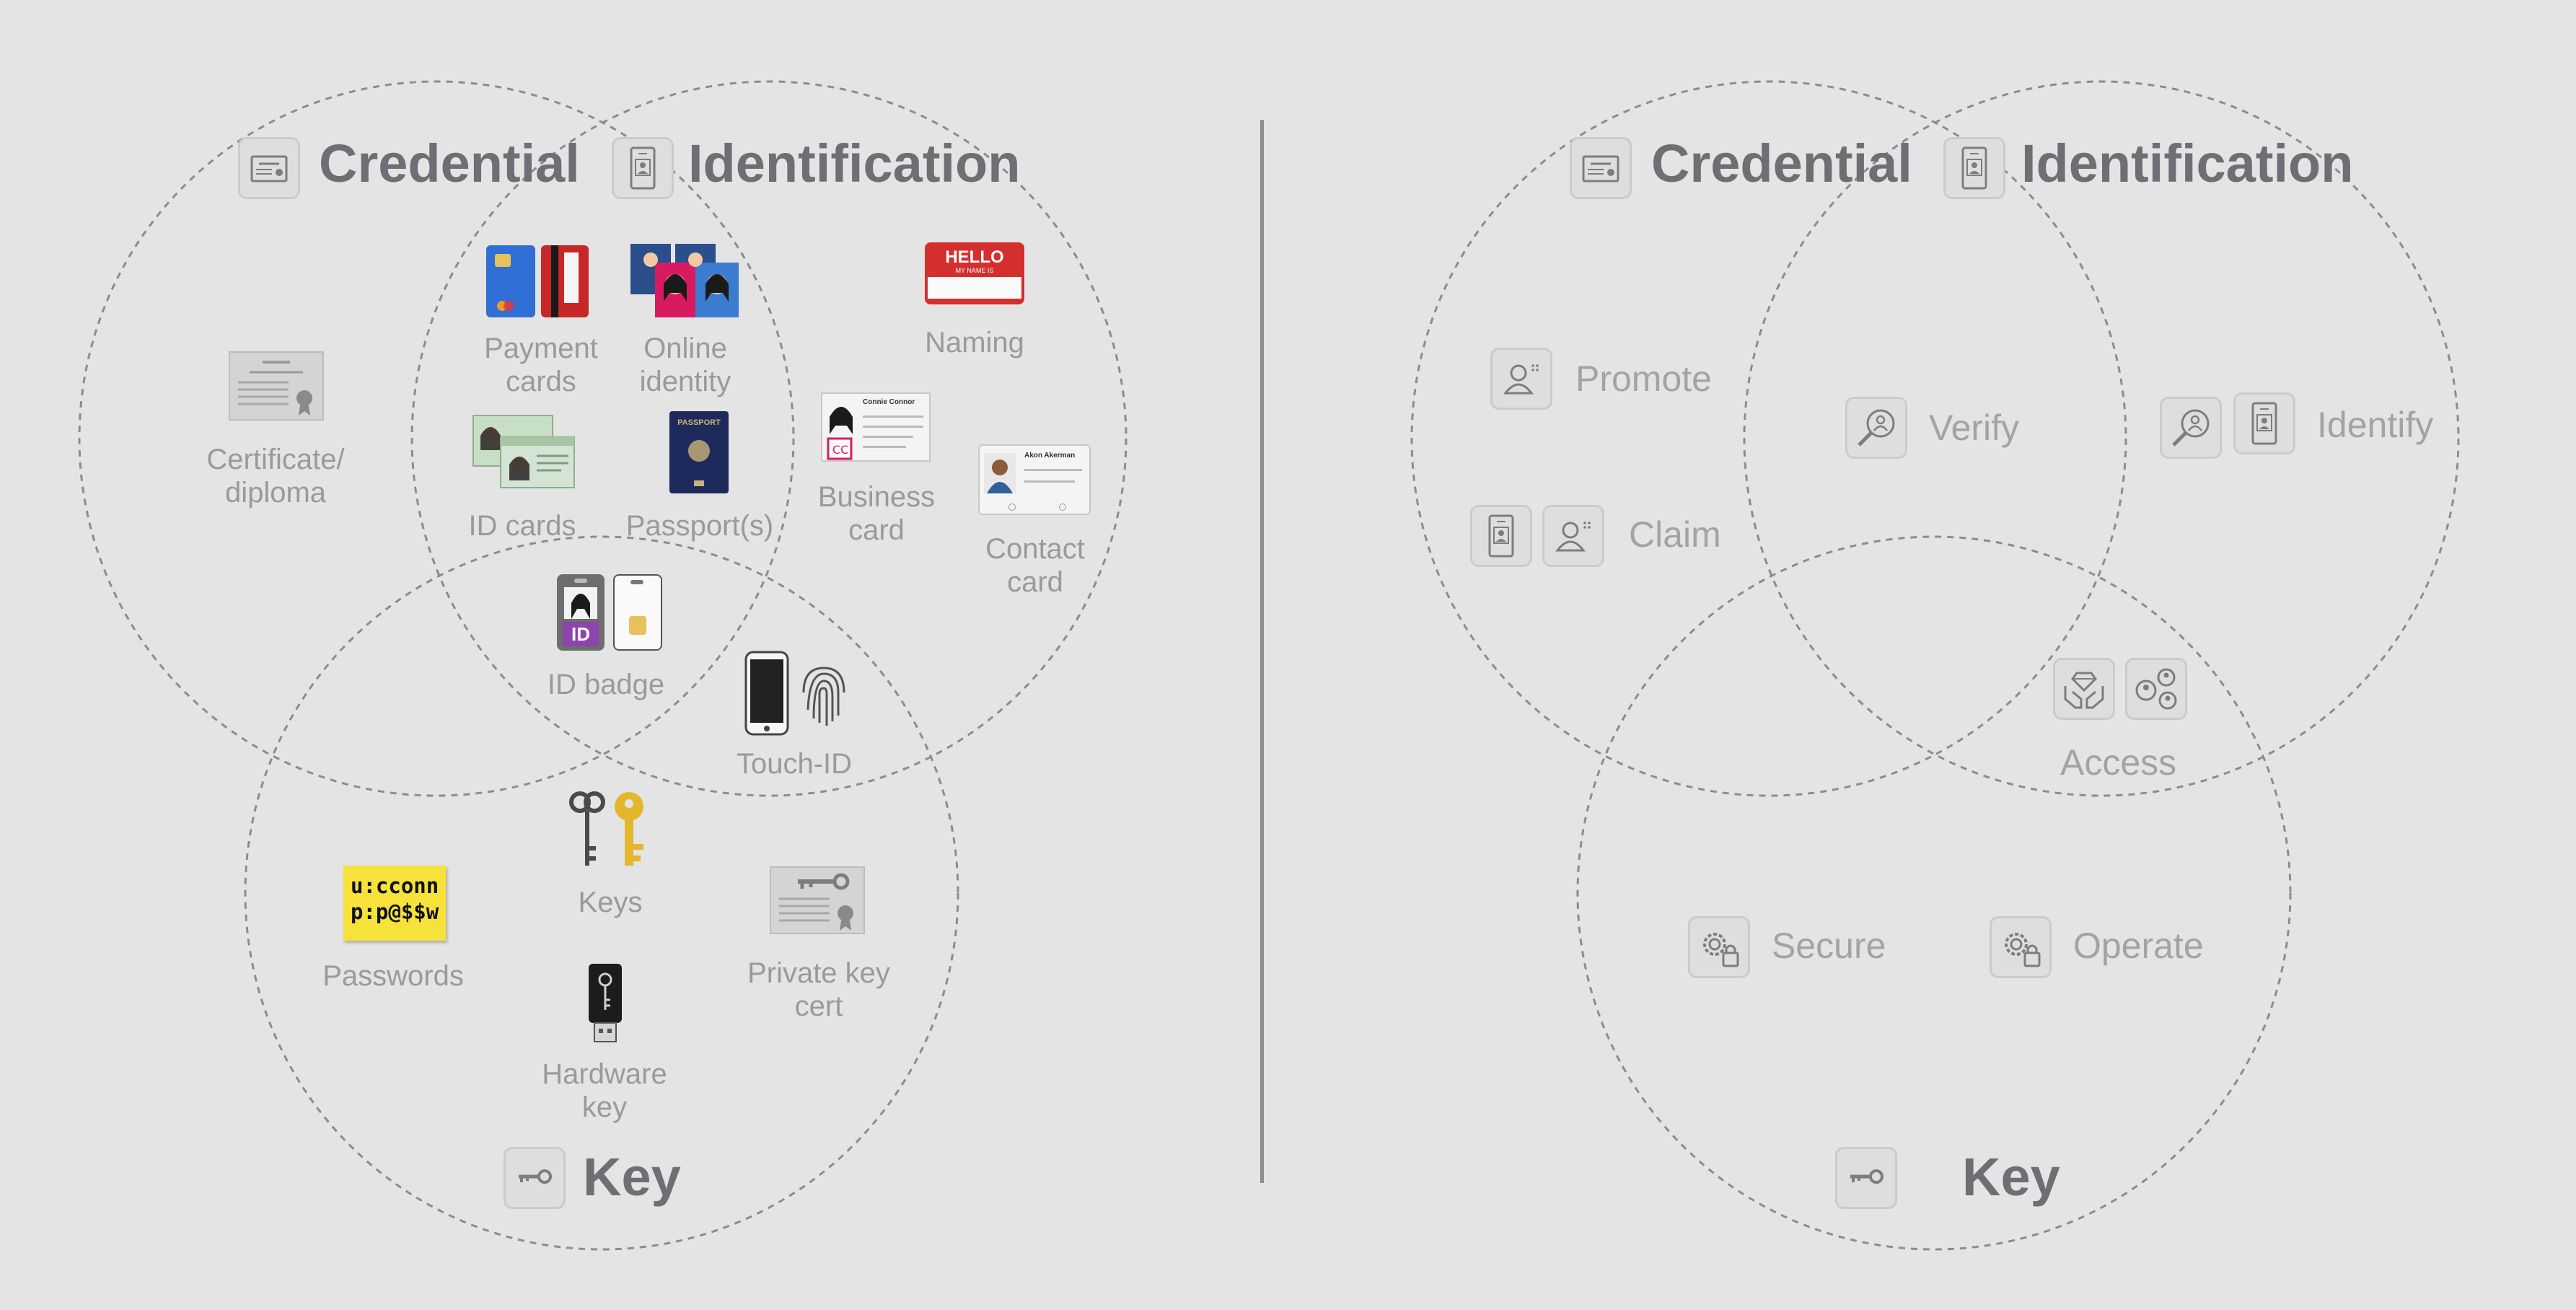 This screenshot has width=2576, height=1310. Describe the element at coordinates (523, 451) in the screenshot. I see `id-cards-icon` at that location.